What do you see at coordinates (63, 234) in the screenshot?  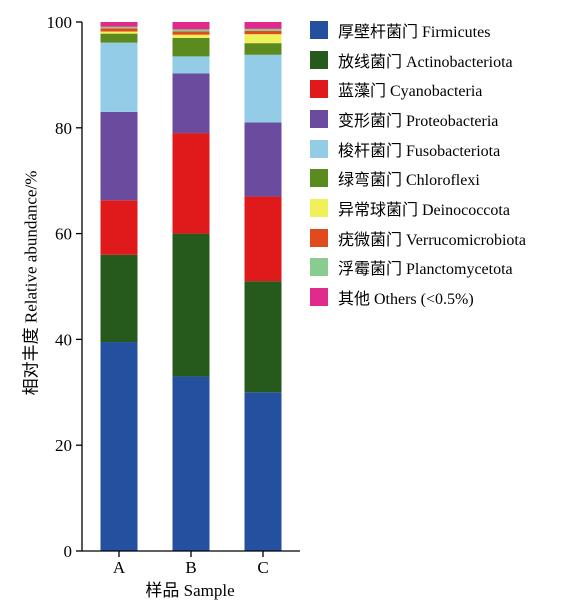 I see `y-tick-label-60: 60` at bounding box center [63, 234].